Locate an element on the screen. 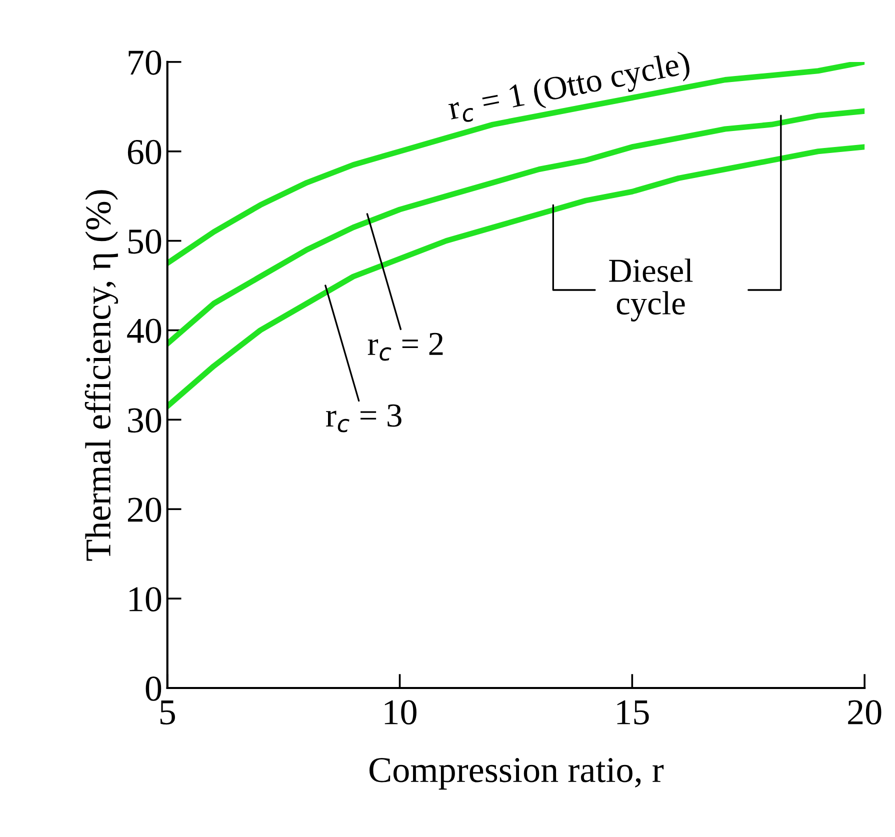  x-tick-label: 10 is located at coordinates (400, 712).